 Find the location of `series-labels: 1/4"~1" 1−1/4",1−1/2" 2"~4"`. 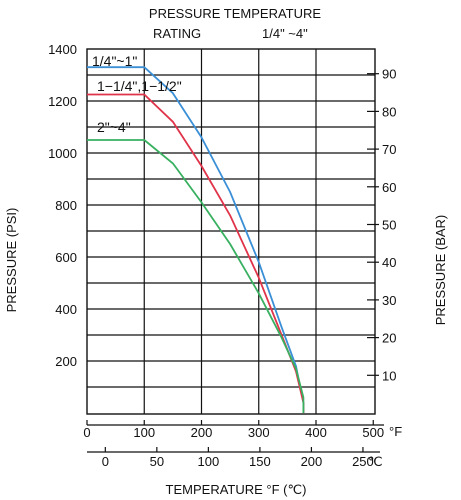

series-labels: 1/4"~1" 1−1/4",1−1/2" 2"~4" is located at coordinates (137, 94).